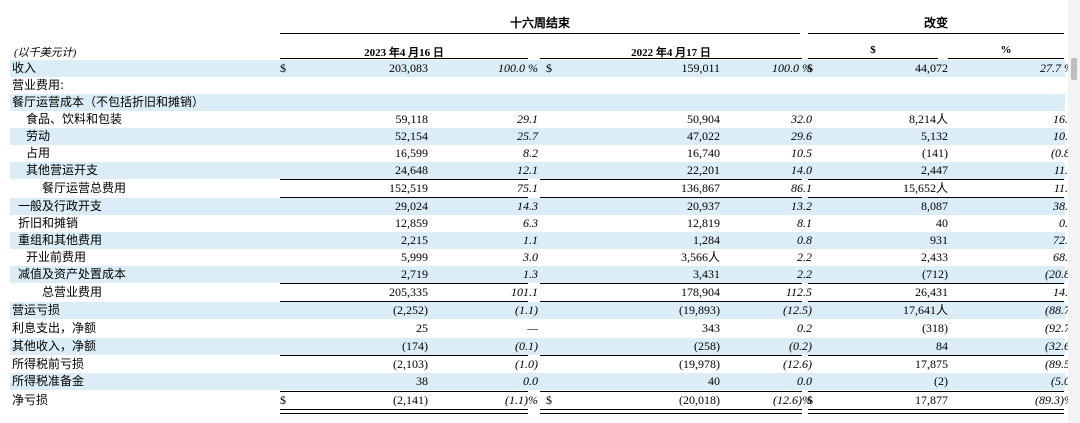 The height and width of the screenshot is (423, 1080). Describe the element at coordinates (804, 257) in the screenshot. I see `pct-2022: 2.2` at that location.